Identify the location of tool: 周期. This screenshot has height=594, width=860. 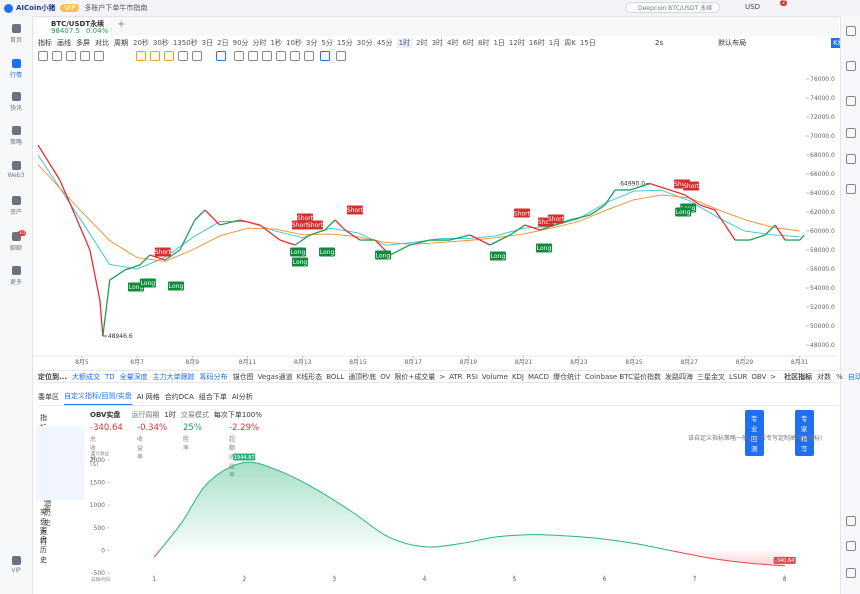
(121, 43).